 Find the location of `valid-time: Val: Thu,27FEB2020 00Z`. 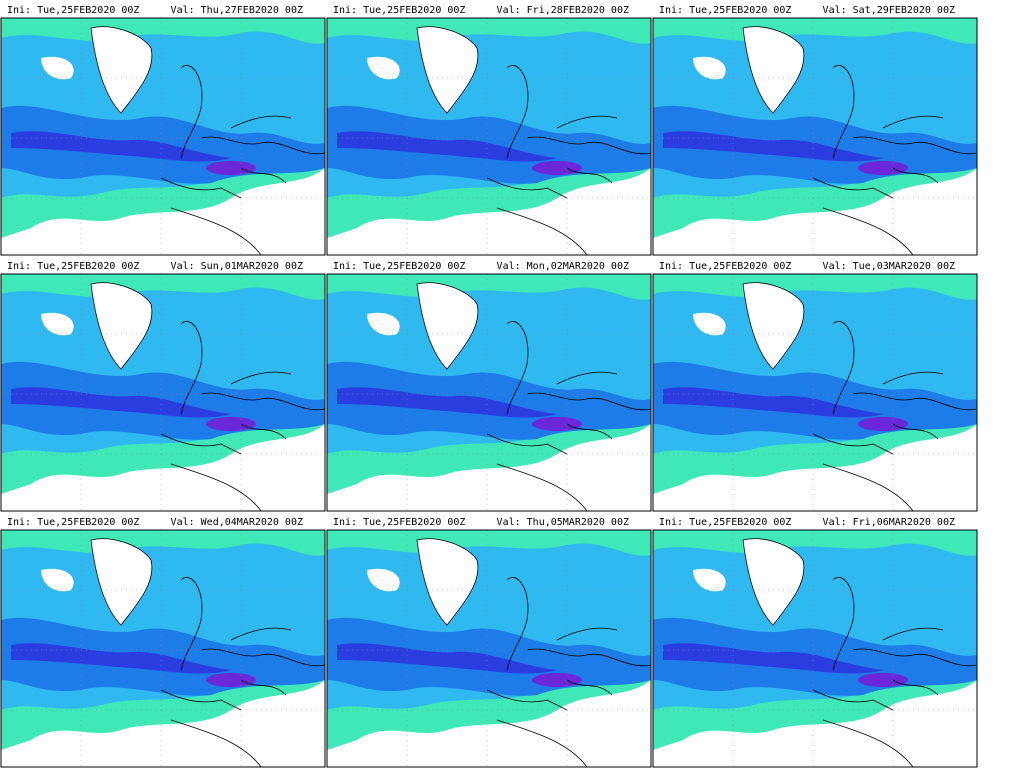

valid-time: Val: Thu,27FEB2020 00Z is located at coordinates (237, 10).